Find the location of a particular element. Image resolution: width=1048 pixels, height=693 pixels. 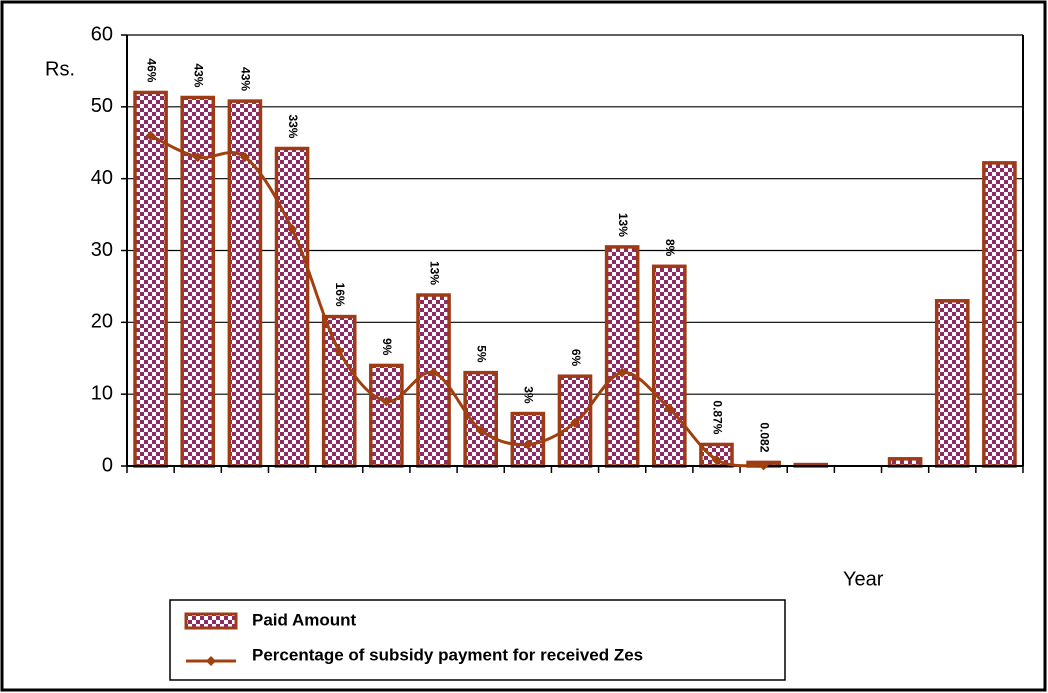

data-label: 0.082 is located at coordinates (764, 437).